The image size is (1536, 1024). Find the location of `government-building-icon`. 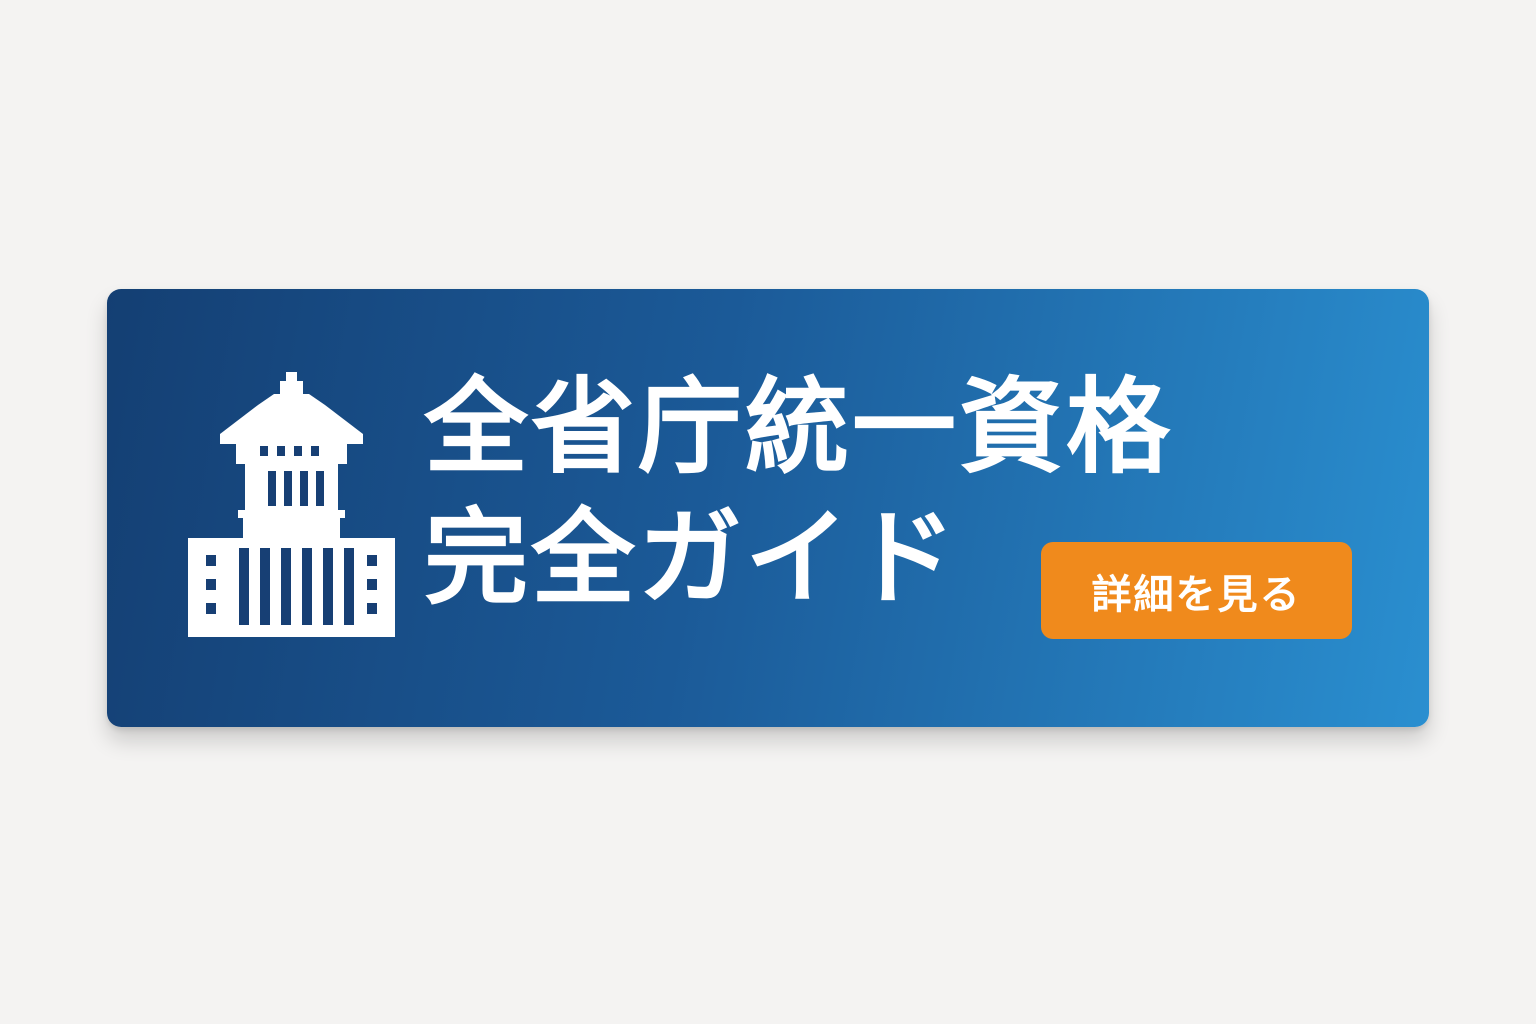

government-building-icon is located at coordinates (291, 504).